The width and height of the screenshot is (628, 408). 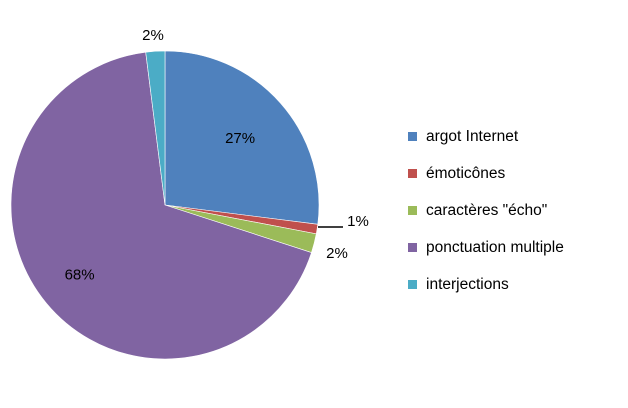 I want to click on legend-label-emoticones: émoticônes, so click(x=466, y=173).